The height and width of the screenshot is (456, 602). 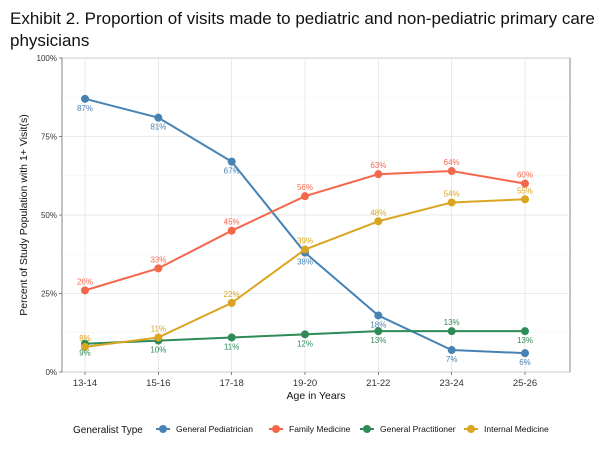 I want to click on data-label-general-practitioner: 11%, so click(x=231, y=346).